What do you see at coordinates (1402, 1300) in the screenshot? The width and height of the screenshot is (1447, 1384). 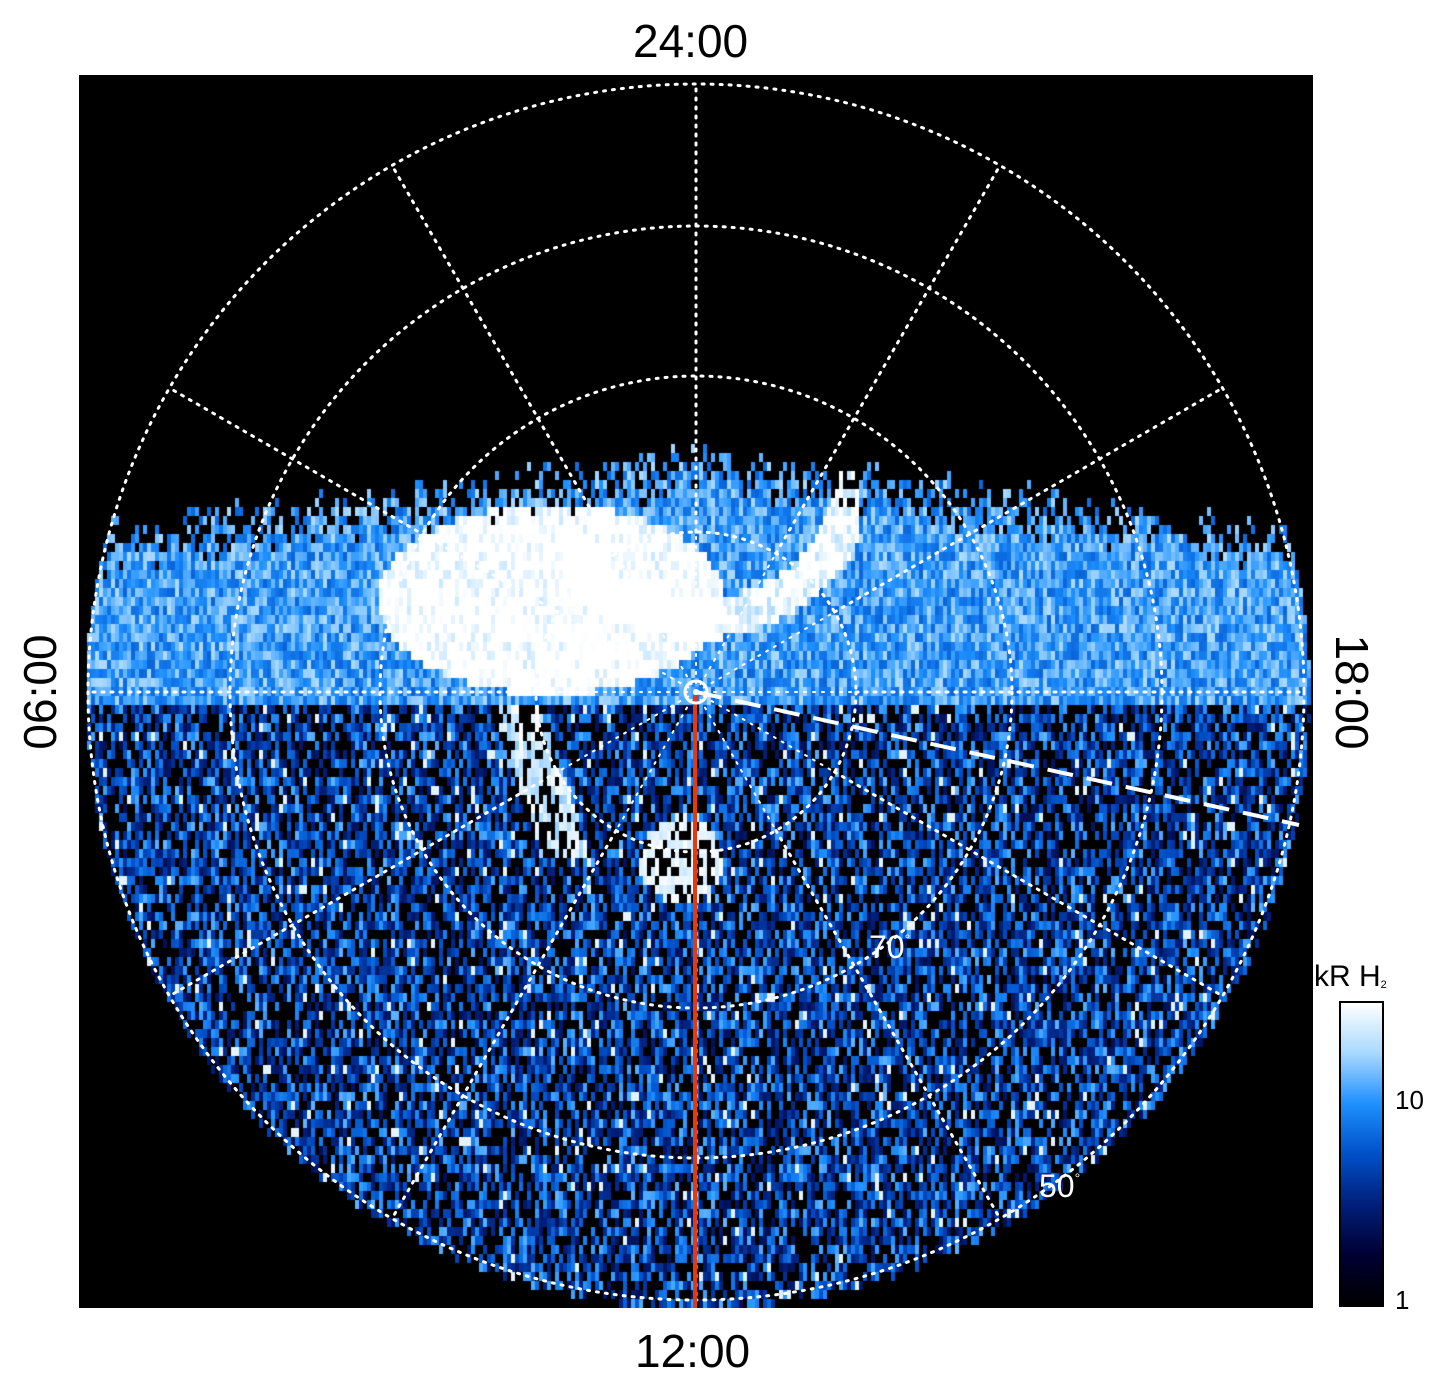 I see `colorbar-tick-label-1: 1` at bounding box center [1402, 1300].